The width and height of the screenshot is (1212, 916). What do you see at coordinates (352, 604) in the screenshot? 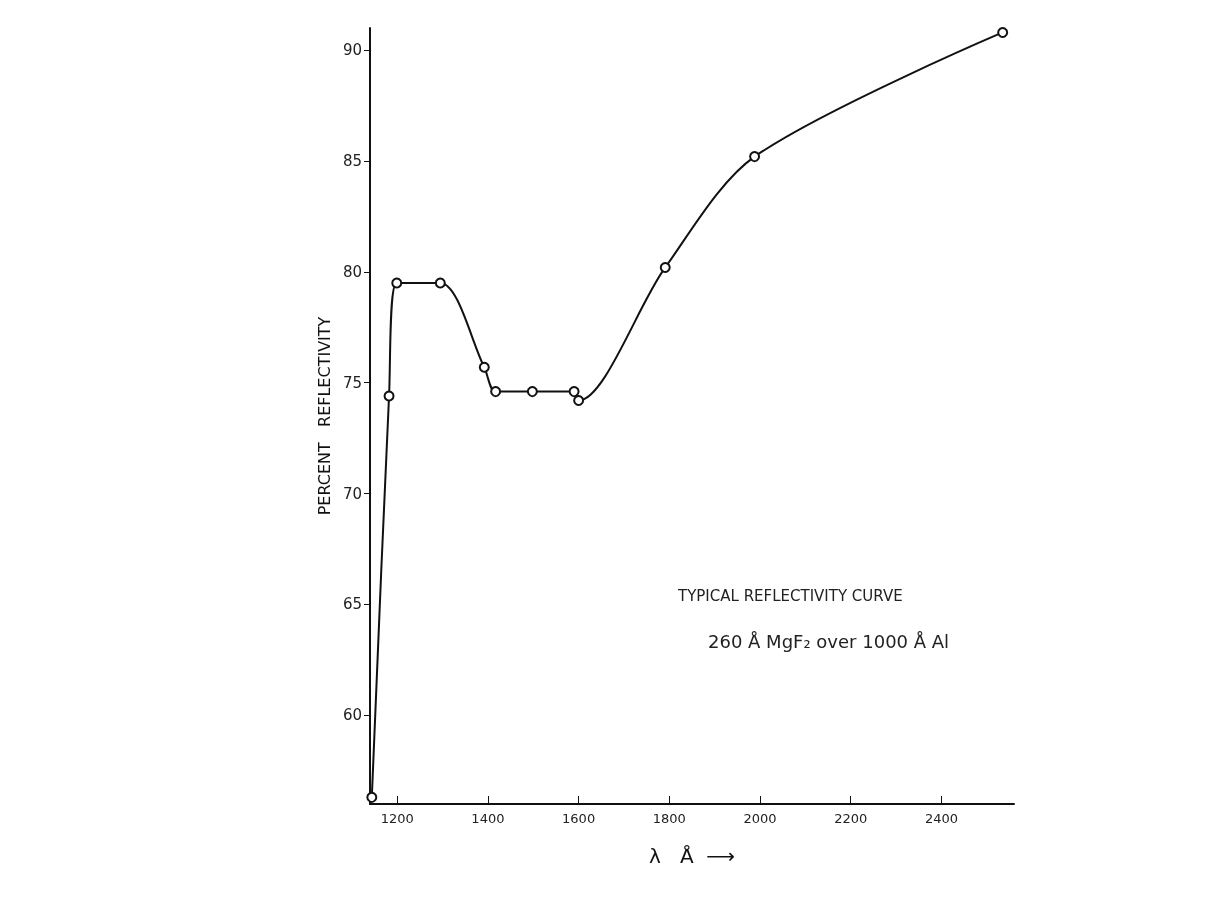
I see `y-tick-label: 65` at bounding box center [352, 604].